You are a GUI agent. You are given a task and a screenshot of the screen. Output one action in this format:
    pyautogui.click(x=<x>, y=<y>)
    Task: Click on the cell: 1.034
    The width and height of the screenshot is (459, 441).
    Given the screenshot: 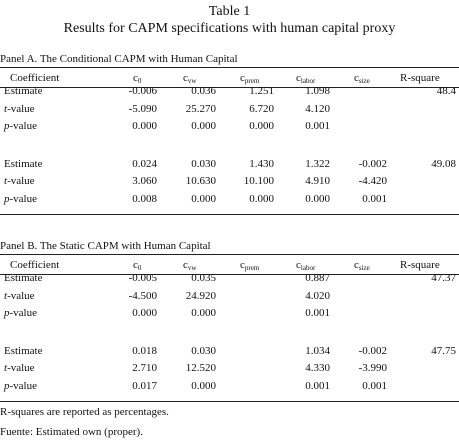 What is the action you would take?
    pyautogui.click(x=317, y=351)
    